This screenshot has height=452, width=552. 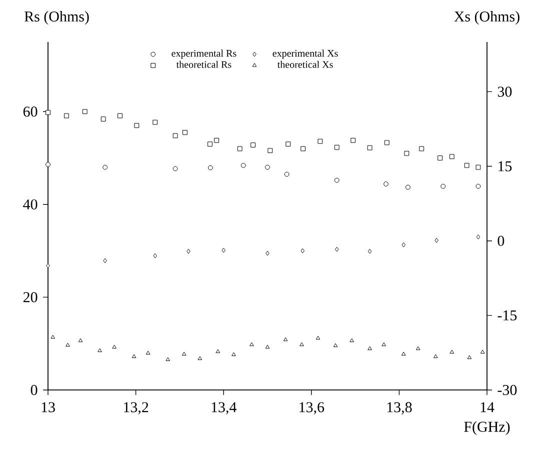 I want to click on x-tick-label: 13,6, so click(x=312, y=408).